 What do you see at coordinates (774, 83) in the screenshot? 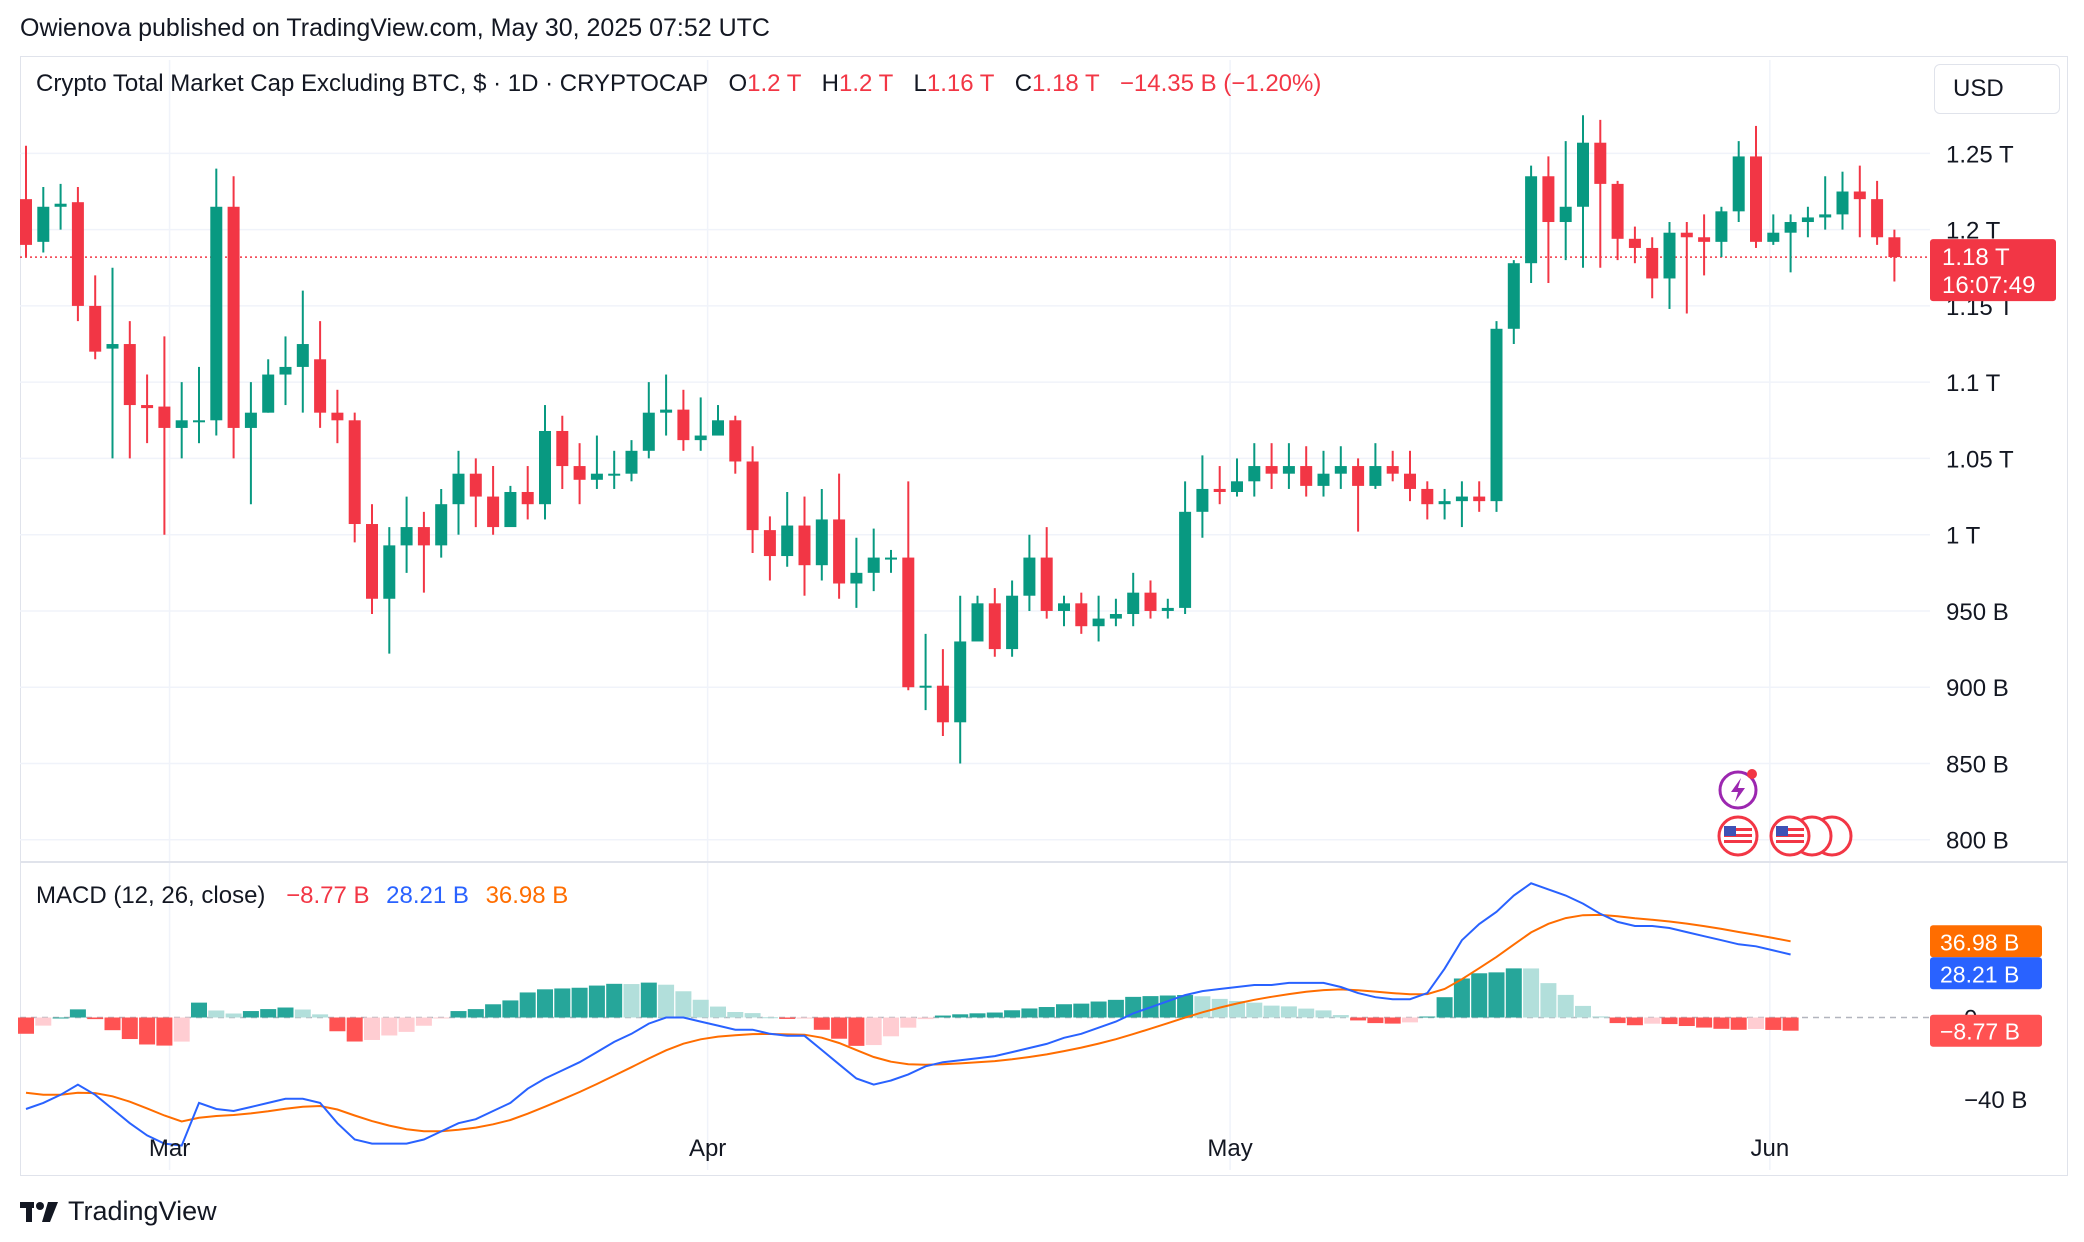
I see `open-value: 1.2 T` at bounding box center [774, 83].